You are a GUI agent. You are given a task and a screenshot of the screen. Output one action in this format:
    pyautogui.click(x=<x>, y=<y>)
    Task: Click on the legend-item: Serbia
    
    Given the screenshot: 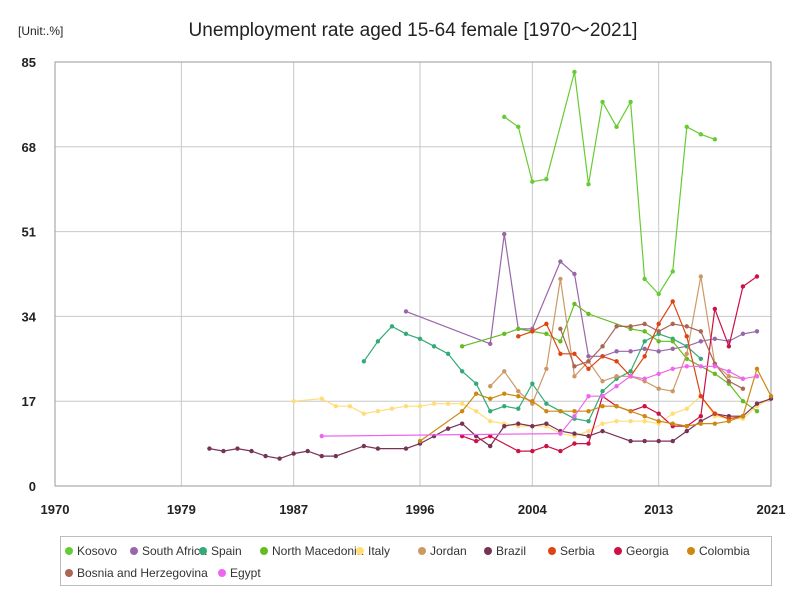 What is the action you would take?
    pyautogui.click(x=571, y=551)
    